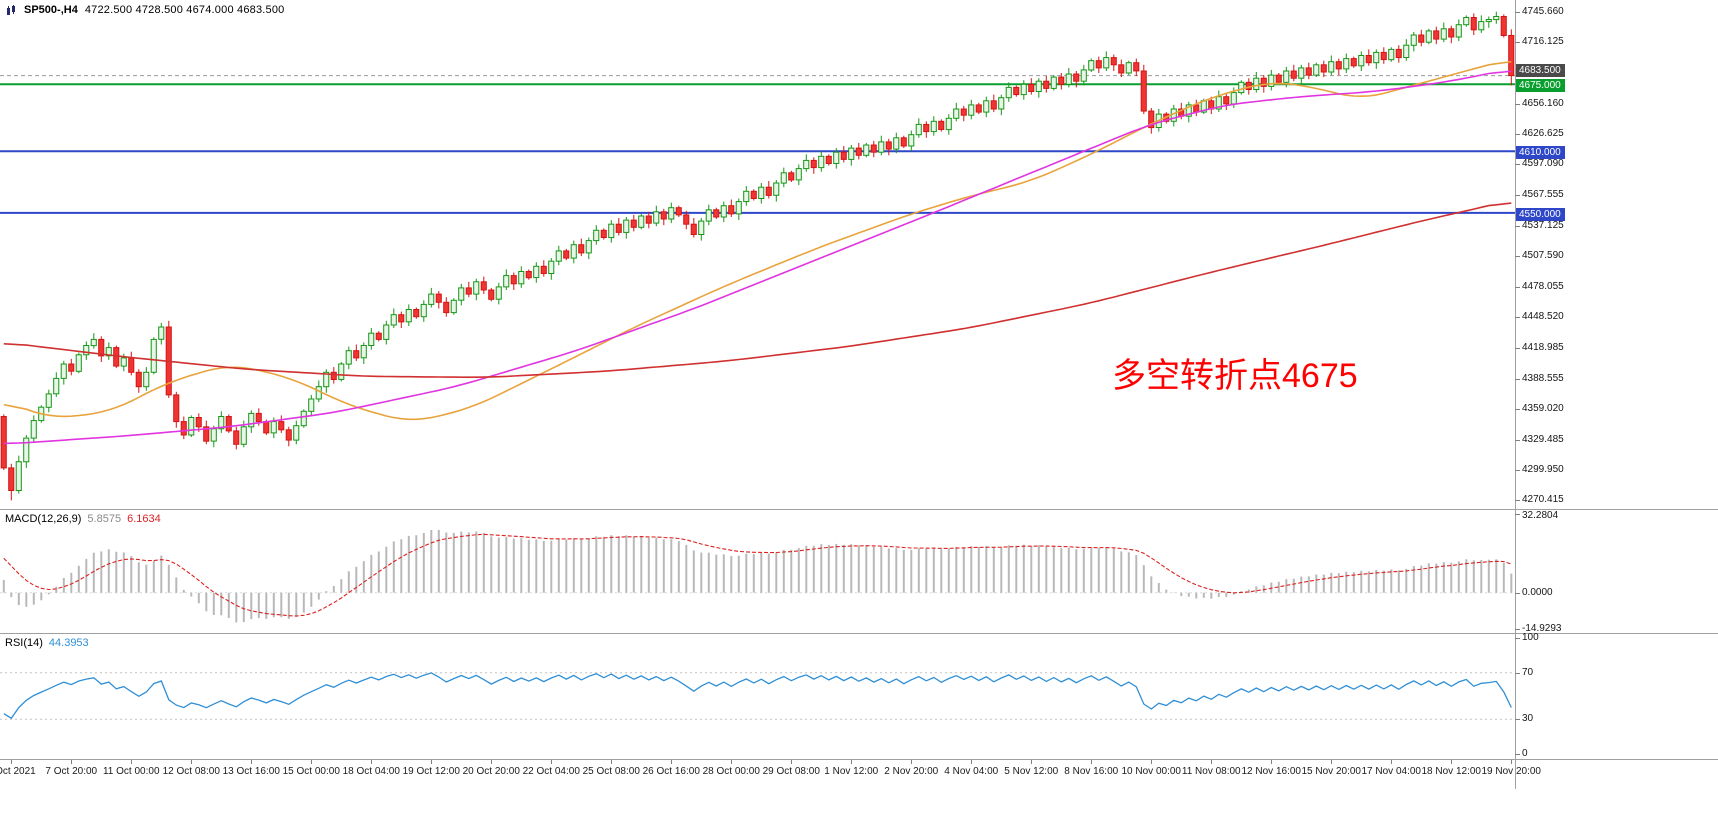 This screenshot has height=833, width=1718. Describe the element at coordinates (1543, 194) in the screenshot. I see `price-axis-label: 4567.555` at that location.